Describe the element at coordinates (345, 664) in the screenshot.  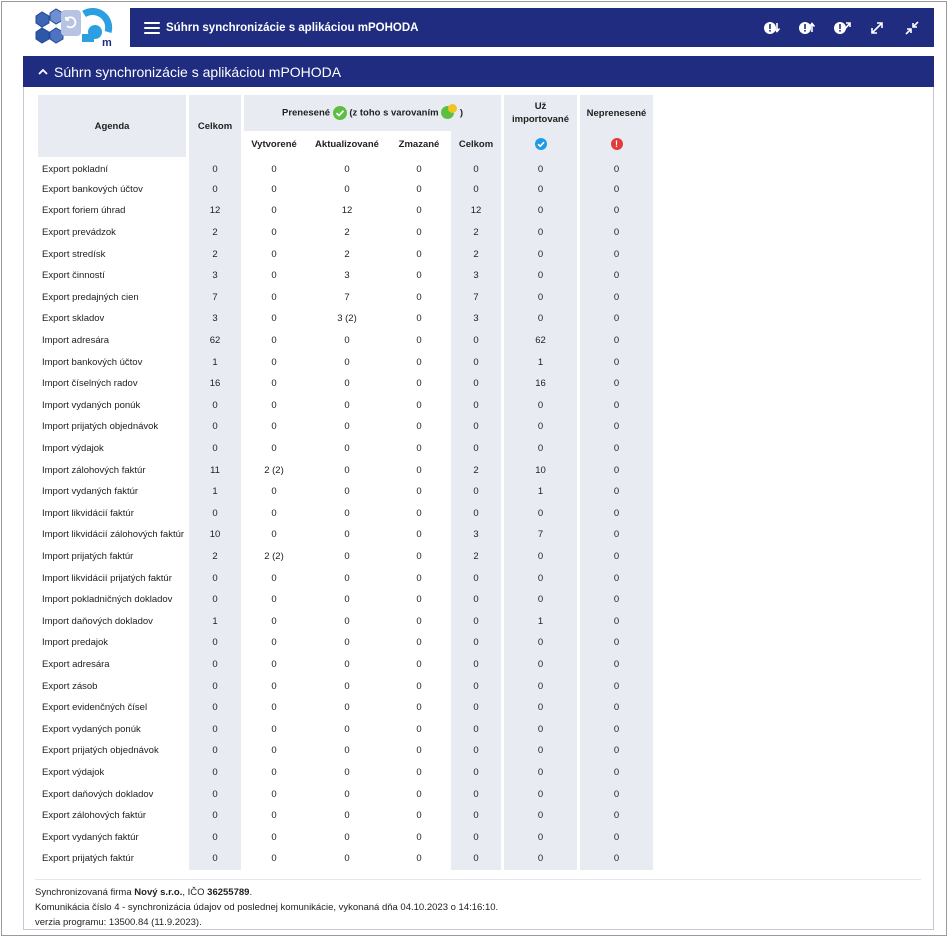
I see `table-row: Export adresára 0 0 0 0 0 0 0` at that location.